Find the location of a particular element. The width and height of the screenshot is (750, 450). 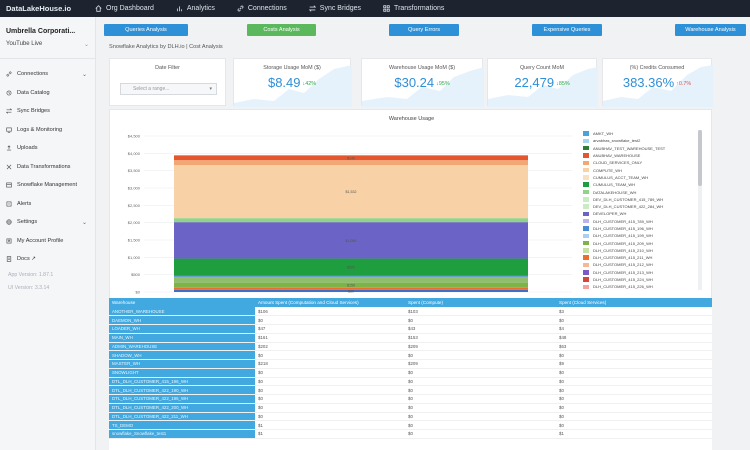

legend-item: DLH_CUSTOMER_415_210_WH is located at coordinates (639, 250).